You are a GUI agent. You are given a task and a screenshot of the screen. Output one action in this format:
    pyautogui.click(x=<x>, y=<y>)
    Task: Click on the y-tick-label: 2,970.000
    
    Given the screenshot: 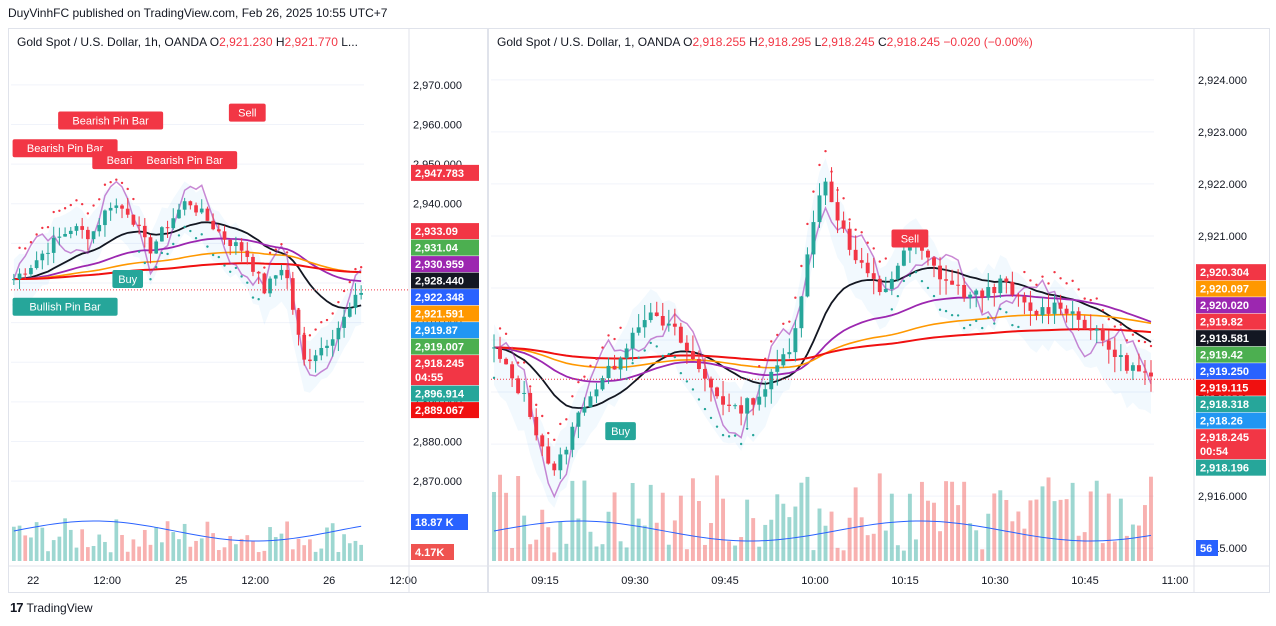 What is the action you would take?
    pyautogui.click(x=437, y=86)
    